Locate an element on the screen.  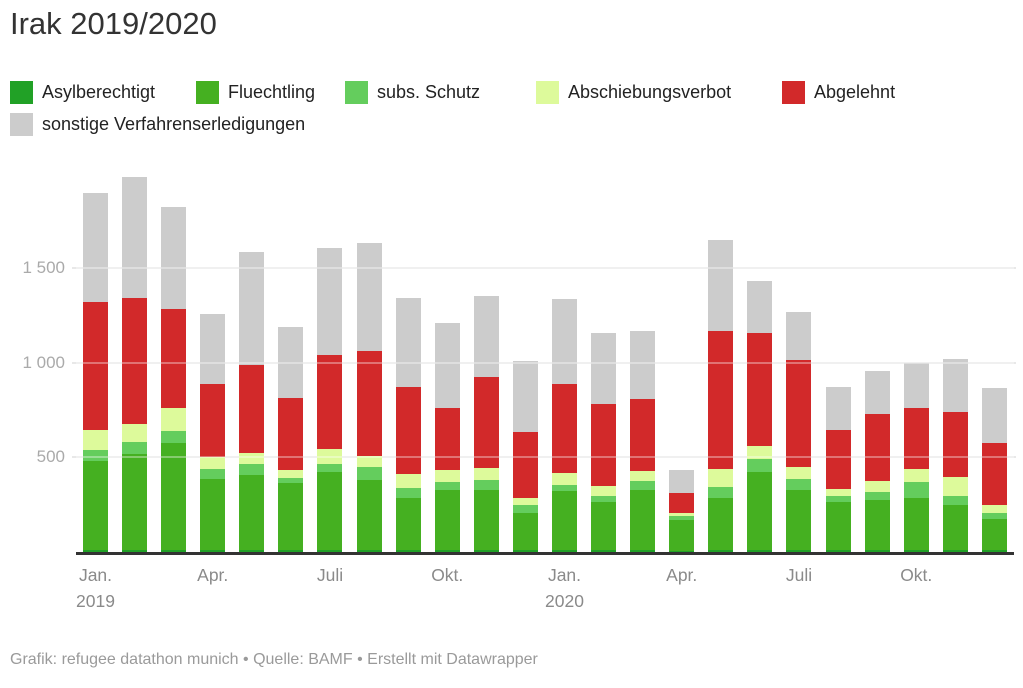
bar-Apr. 2020 is located at coordinates (682, 511).